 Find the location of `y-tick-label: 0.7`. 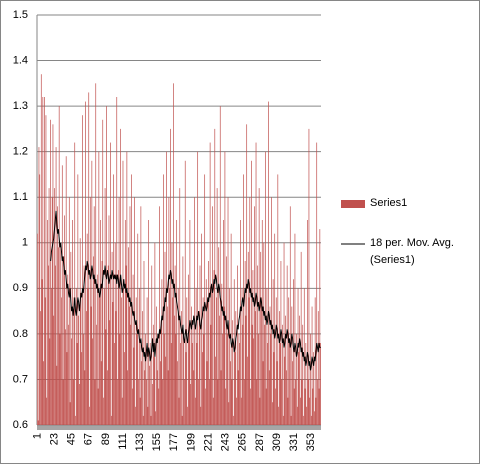

y-tick-label: 0.7 is located at coordinates (20, 379).